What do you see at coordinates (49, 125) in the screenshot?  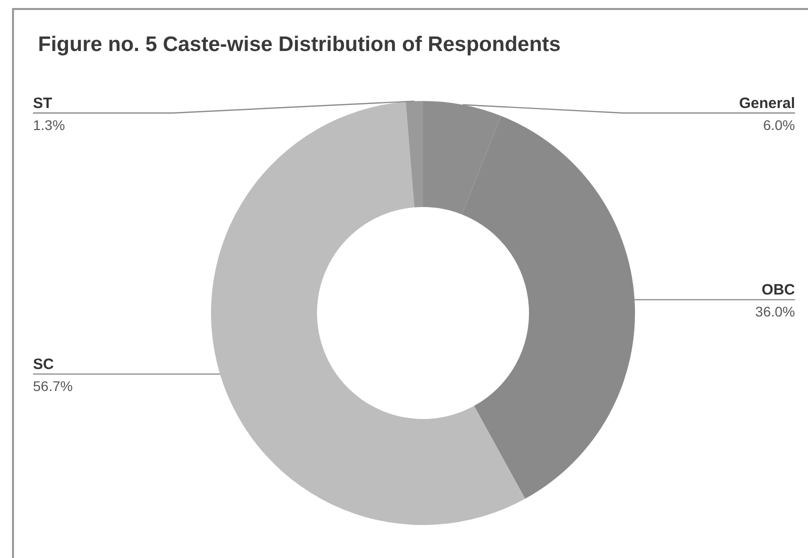 I see `data-label: 1.3%` at bounding box center [49, 125].